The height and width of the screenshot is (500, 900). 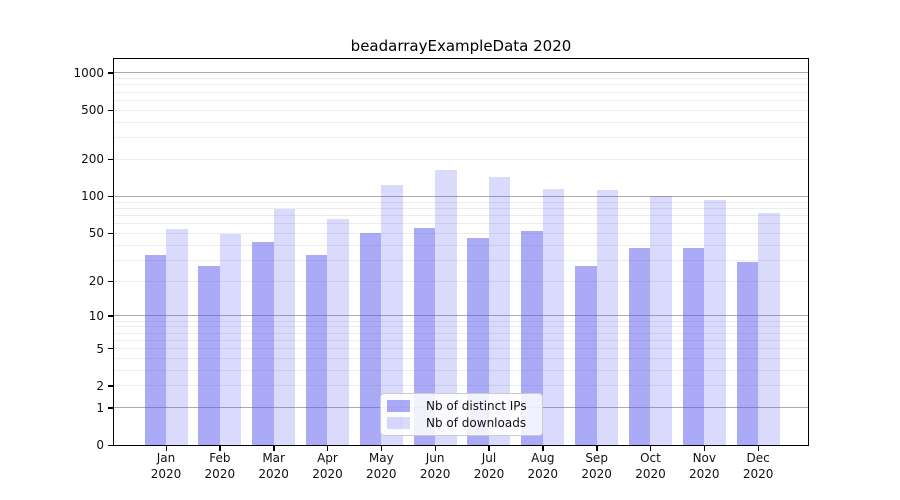 I want to click on x-axis-tick-feb, so click(x=220, y=448).